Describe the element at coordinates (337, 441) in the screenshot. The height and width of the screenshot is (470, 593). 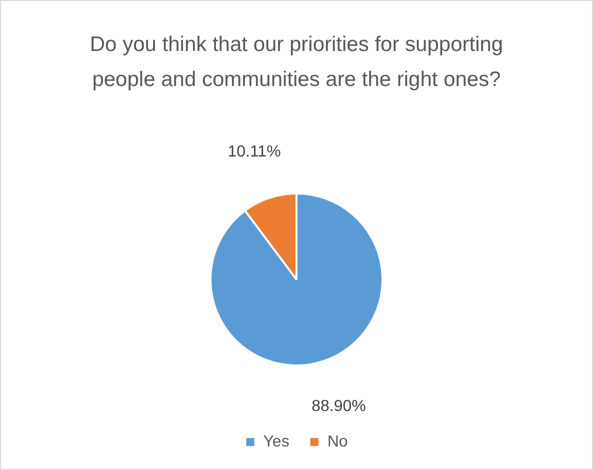
I see `legend-label: No` at that location.